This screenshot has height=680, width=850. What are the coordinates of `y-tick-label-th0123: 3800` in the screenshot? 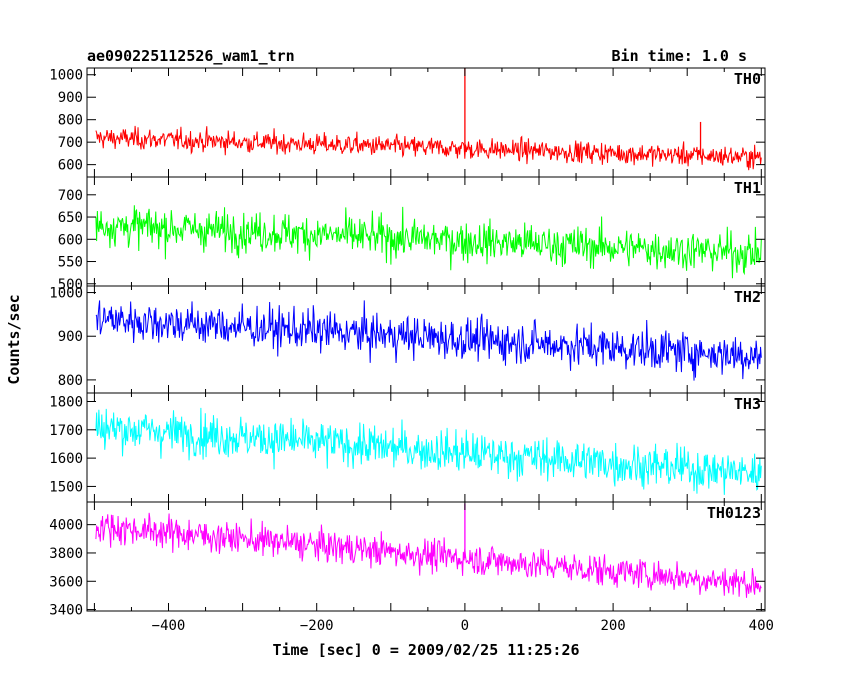 It's located at (66, 554).